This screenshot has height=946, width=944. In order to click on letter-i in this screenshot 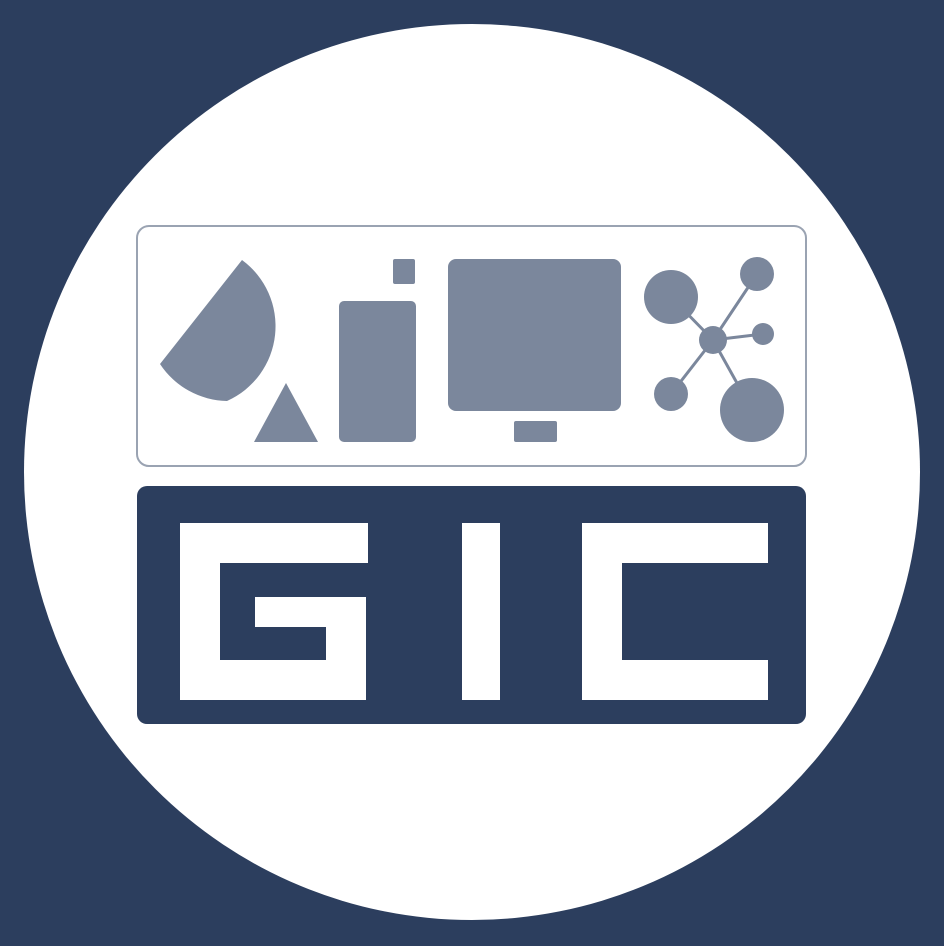, I will do `click(481, 611)`.